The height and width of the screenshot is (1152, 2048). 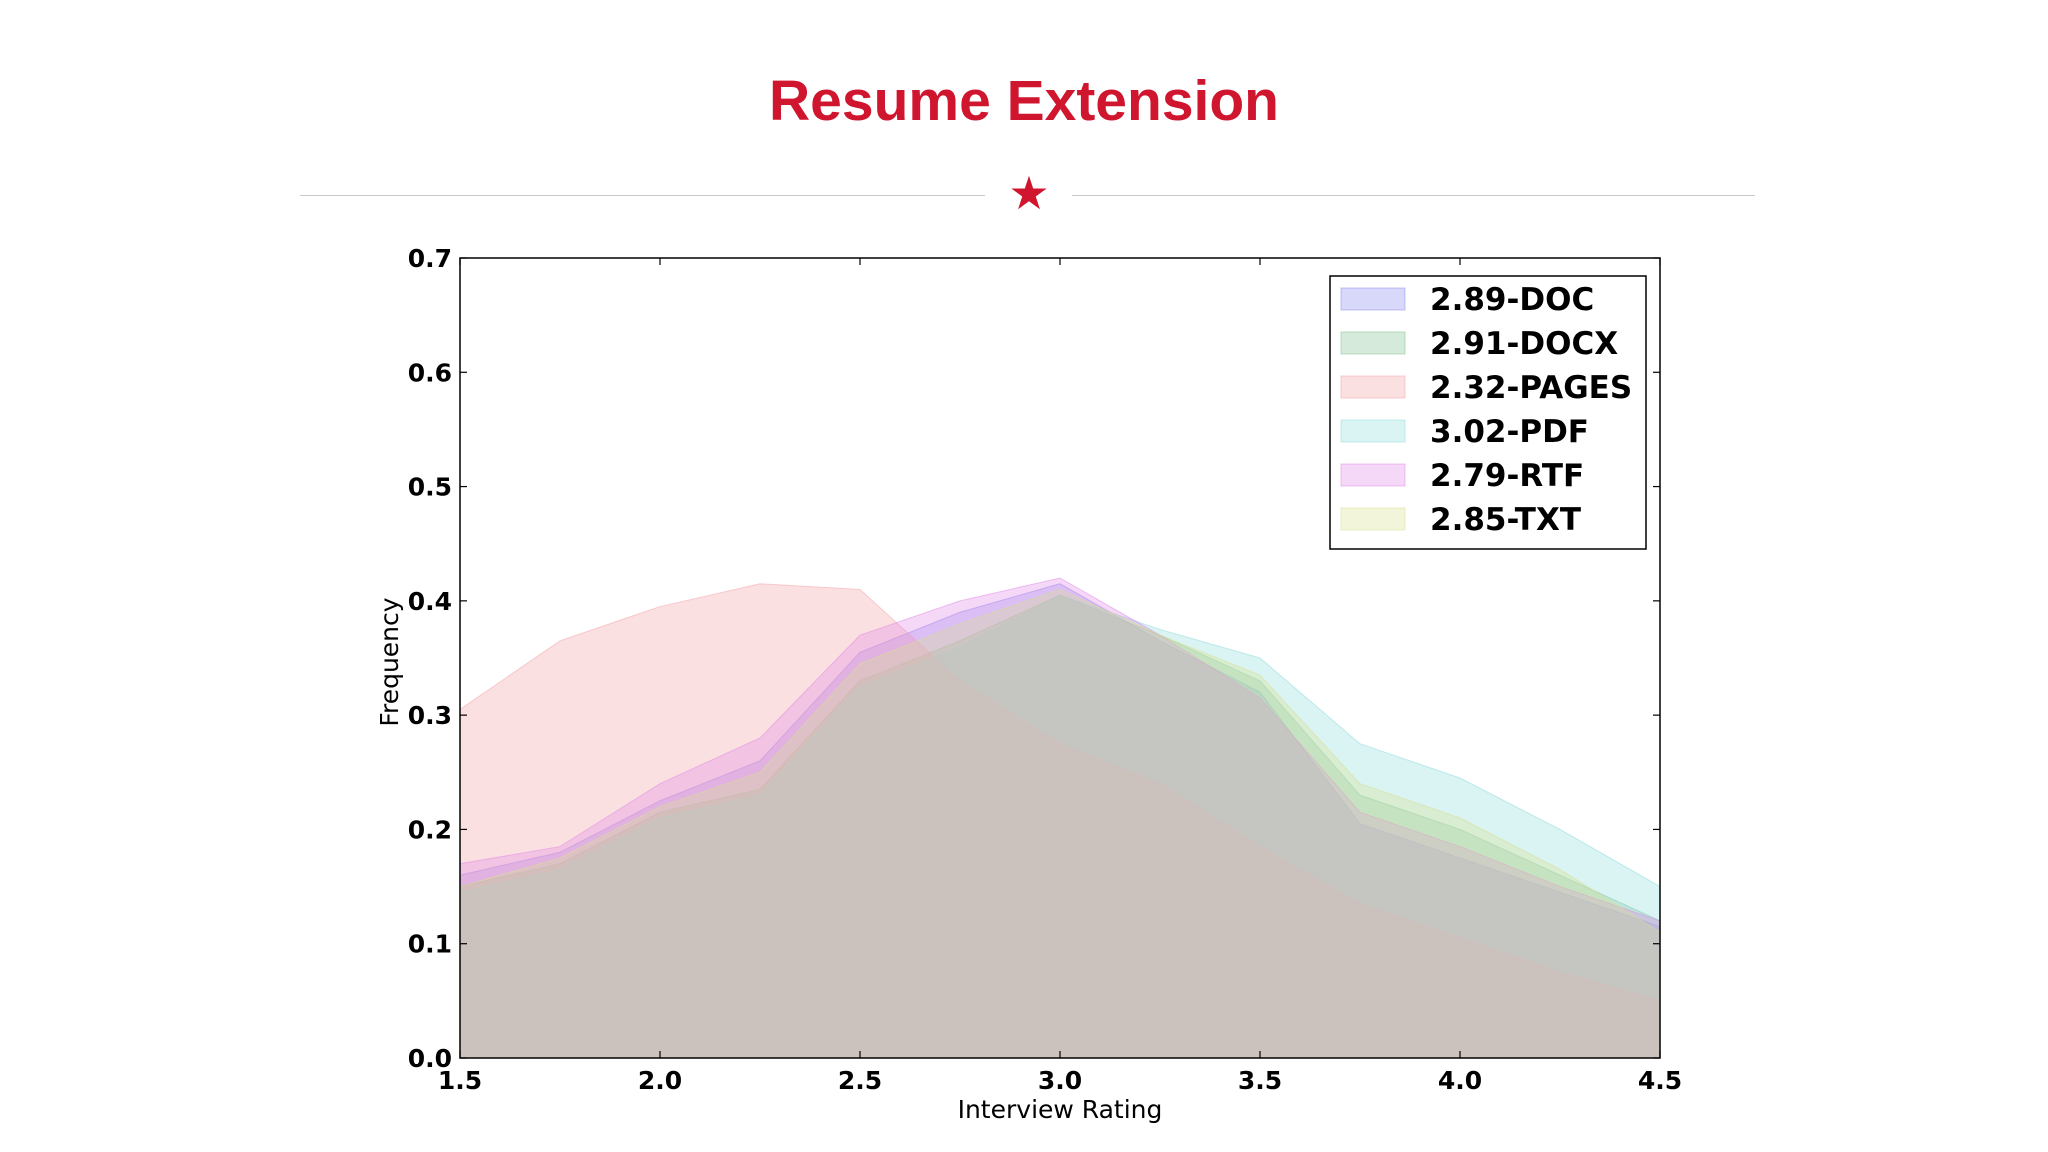 What do you see at coordinates (1029, 193) in the screenshot?
I see `star-icon: ★` at bounding box center [1029, 193].